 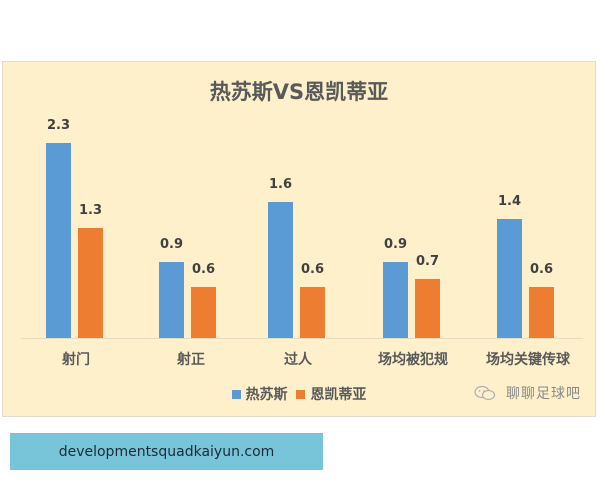 I want to click on category-label: 射正, so click(x=191, y=360).